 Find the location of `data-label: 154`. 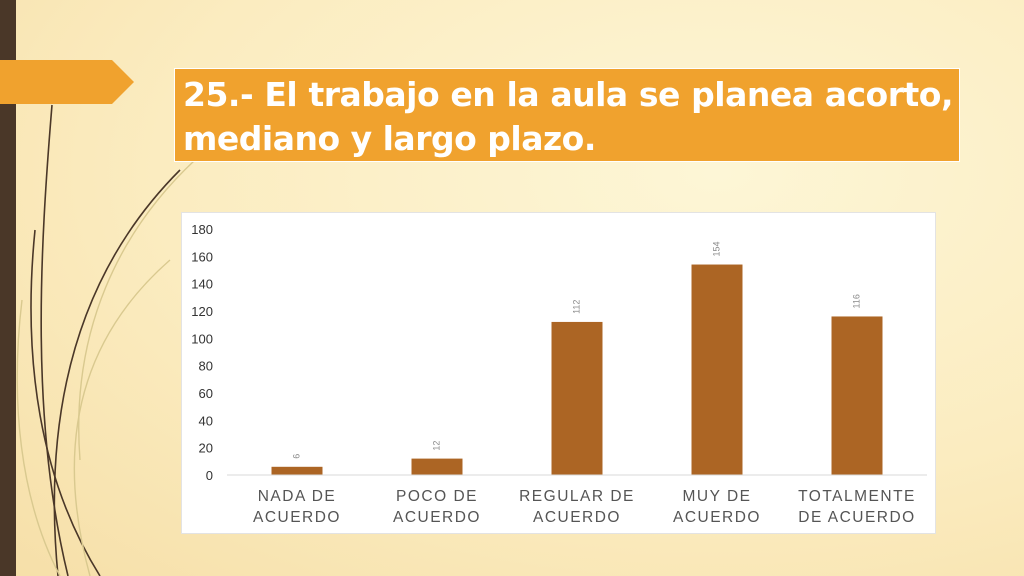

data-label: 154 is located at coordinates (716, 249).